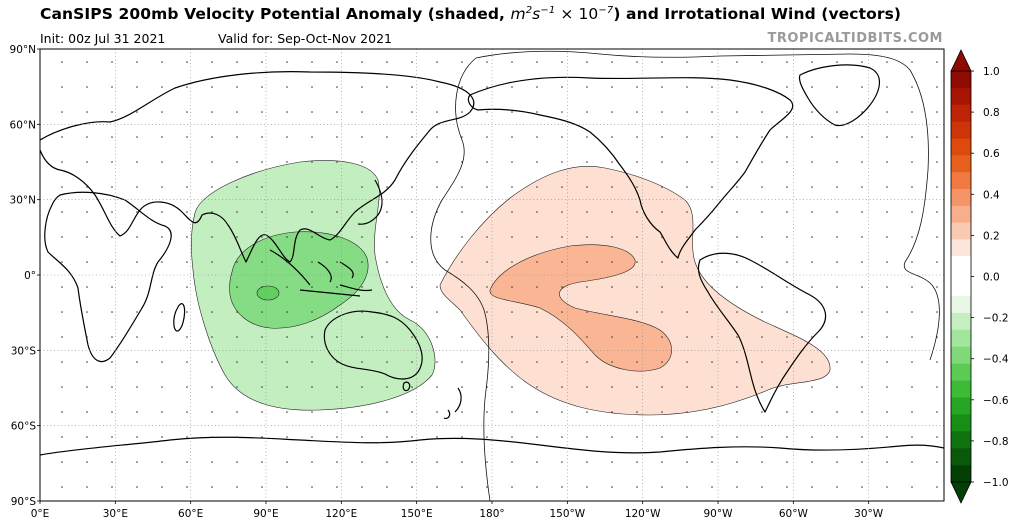 This screenshot has height=527, width=1024. I want to click on lon-label: 180°, so click(491, 514).